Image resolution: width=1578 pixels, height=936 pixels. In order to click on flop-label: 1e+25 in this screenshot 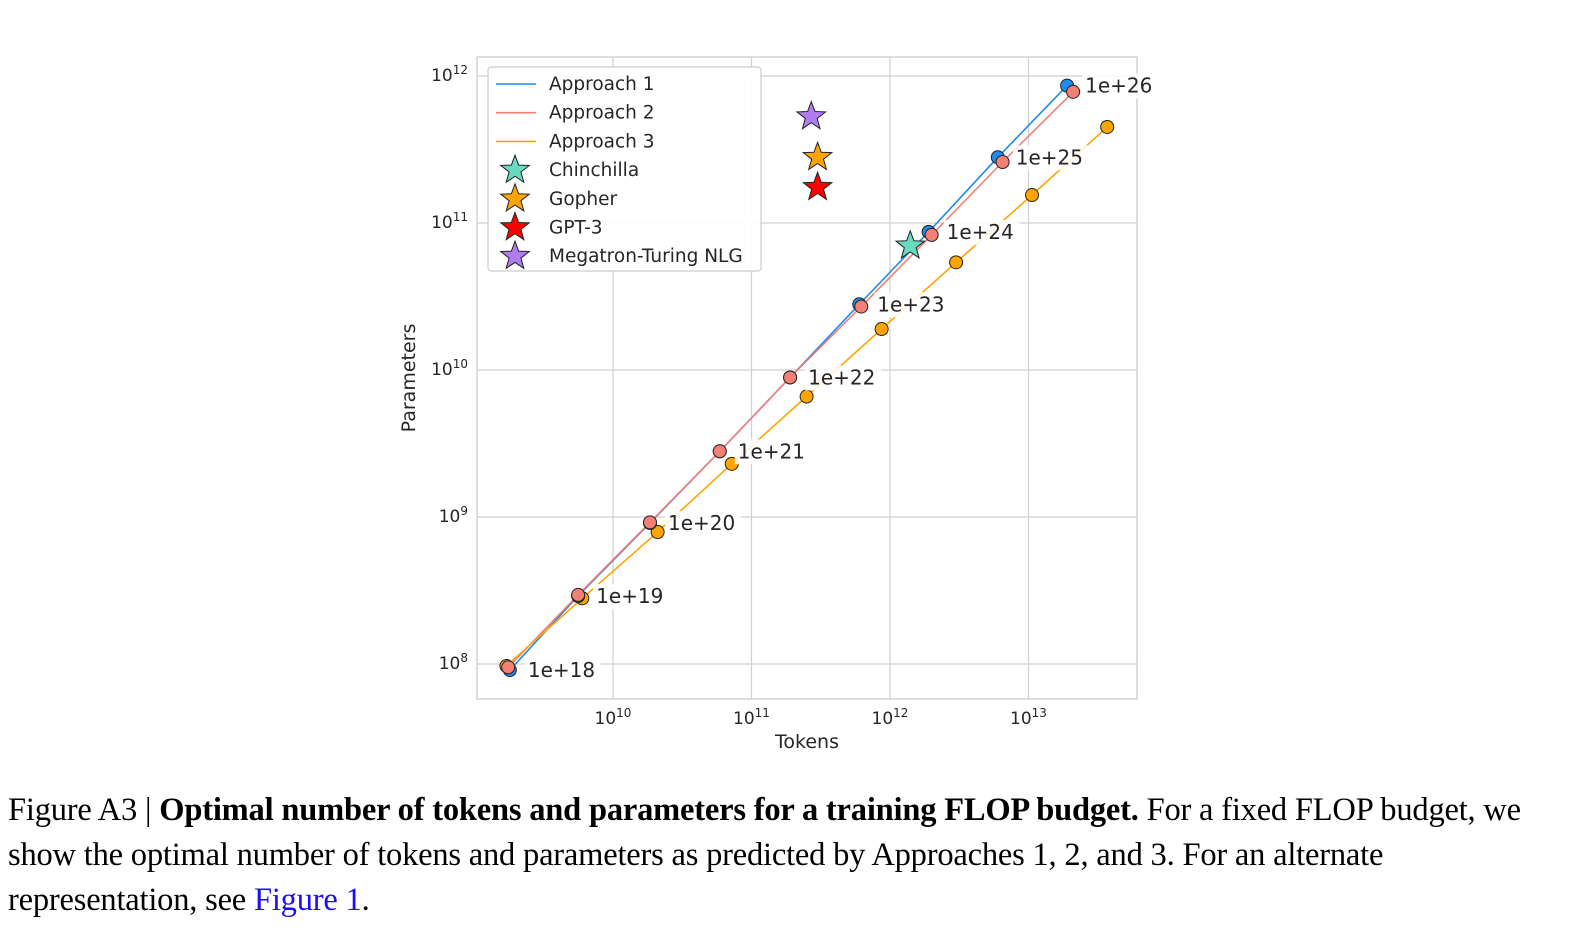, I will do `click(1049, 157)`.